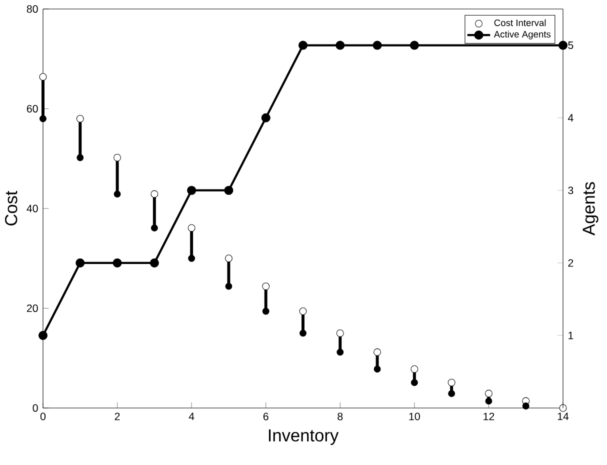 This screenshot has width=607, height=465. I want to click on y2-tick-label: 3, so click(571, 190).